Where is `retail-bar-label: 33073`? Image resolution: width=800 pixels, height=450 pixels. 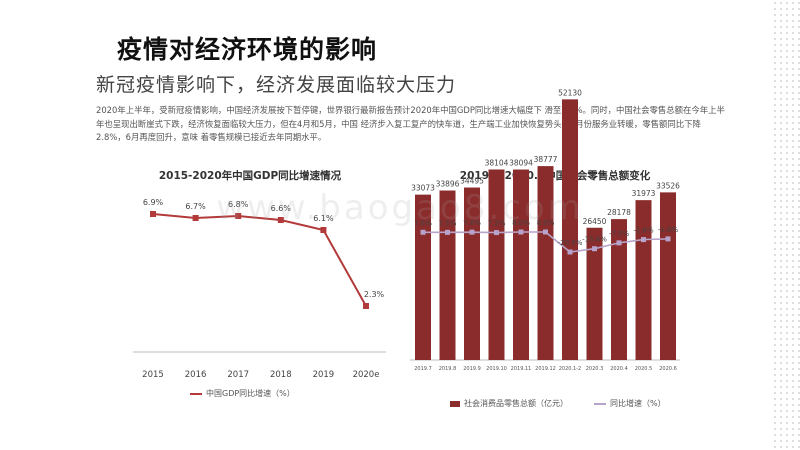 retail-bar-label: 33073 is located at coordinates (423, 188).